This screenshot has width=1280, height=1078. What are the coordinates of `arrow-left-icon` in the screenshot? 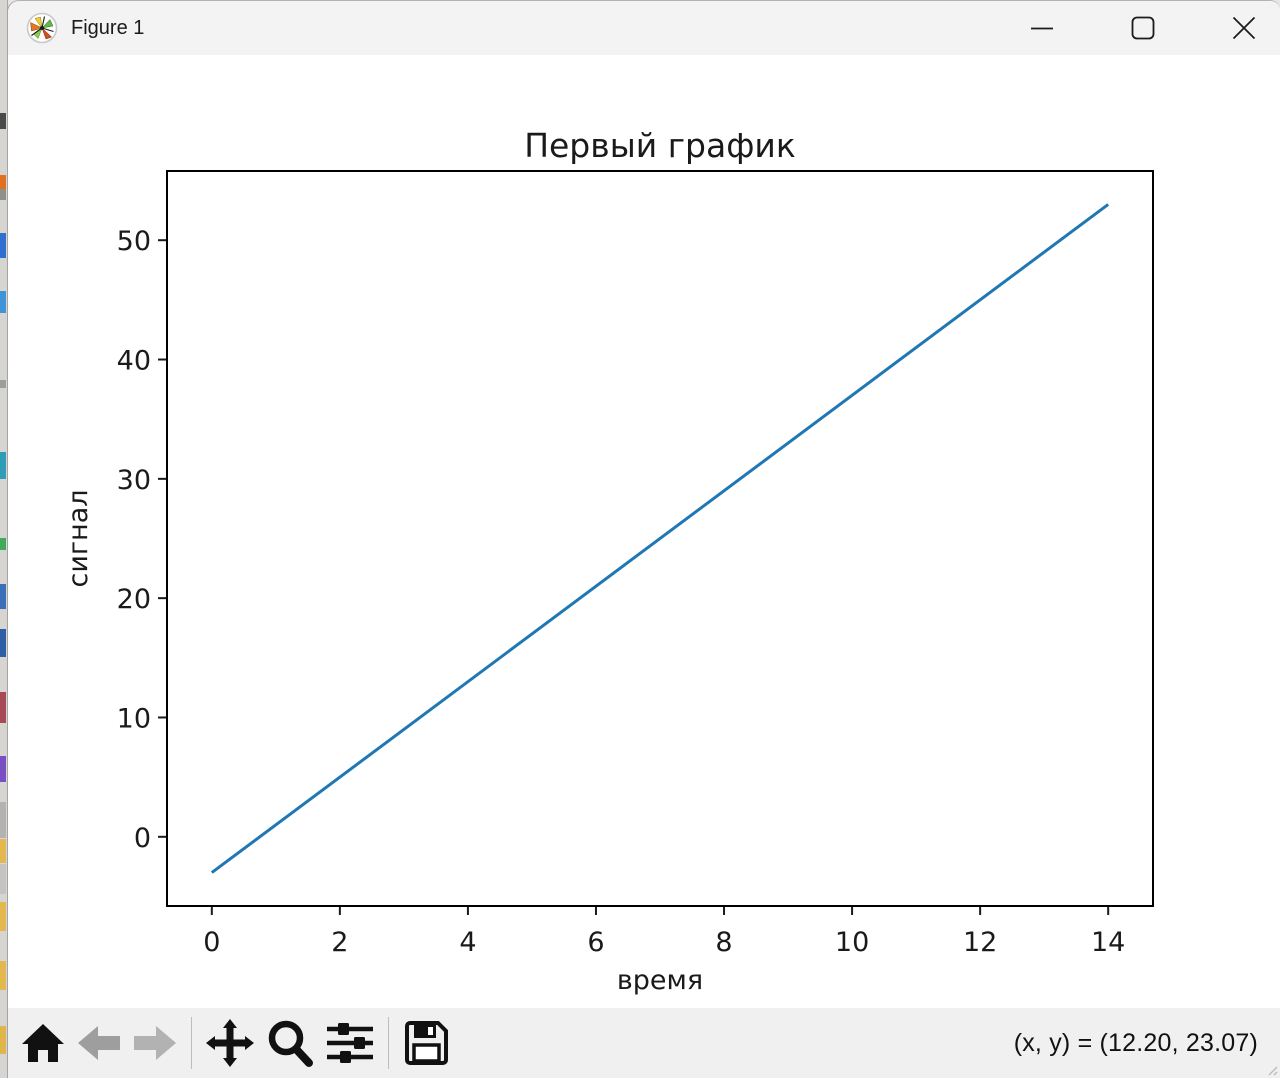 It's located at (99, 1043).